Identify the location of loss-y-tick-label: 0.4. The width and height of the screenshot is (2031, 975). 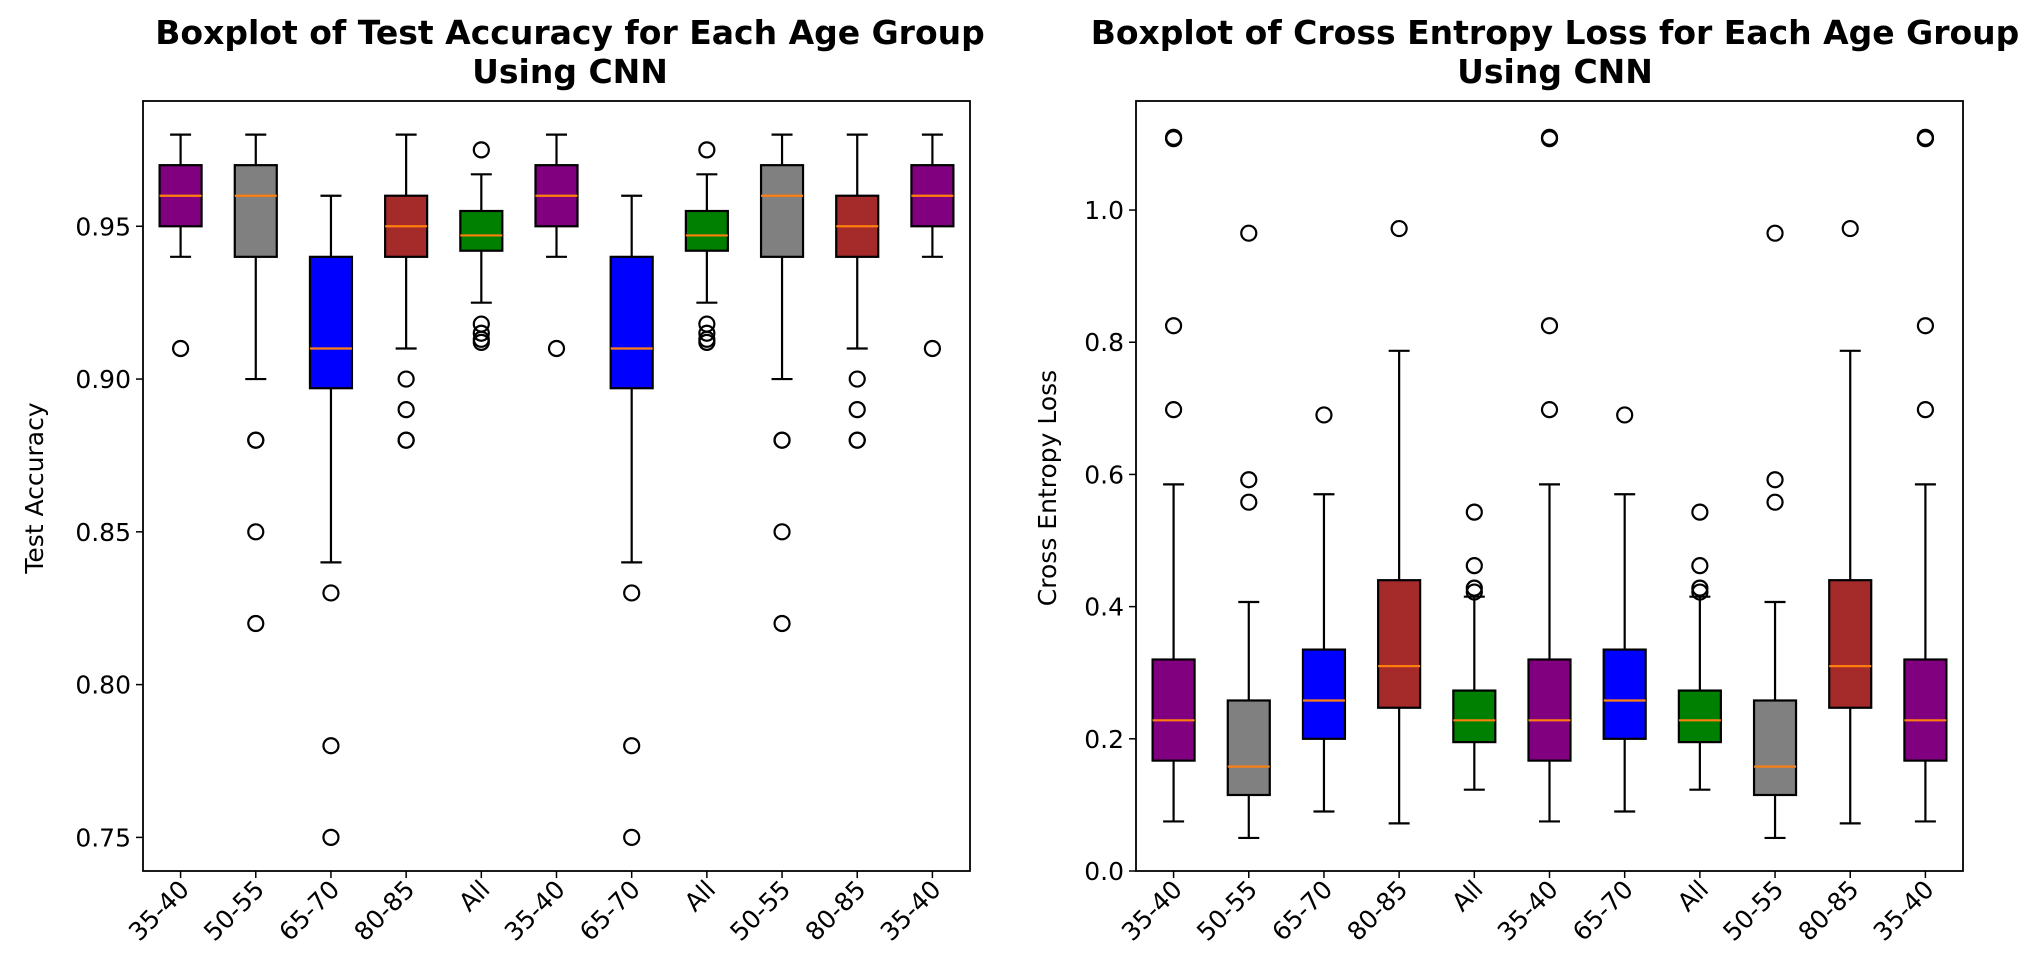
(1104, 607).